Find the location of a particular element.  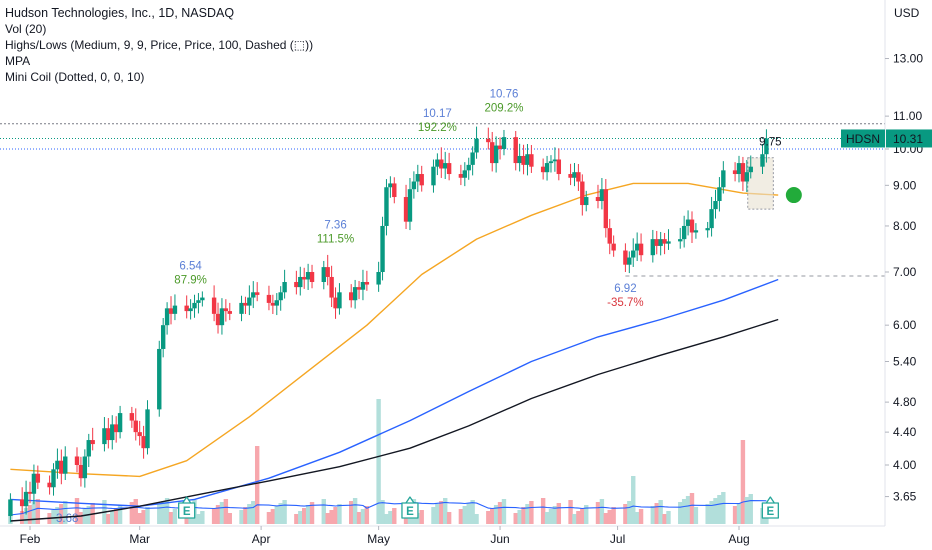

x-tick-label: Apr is located at coordinates (261, 539).